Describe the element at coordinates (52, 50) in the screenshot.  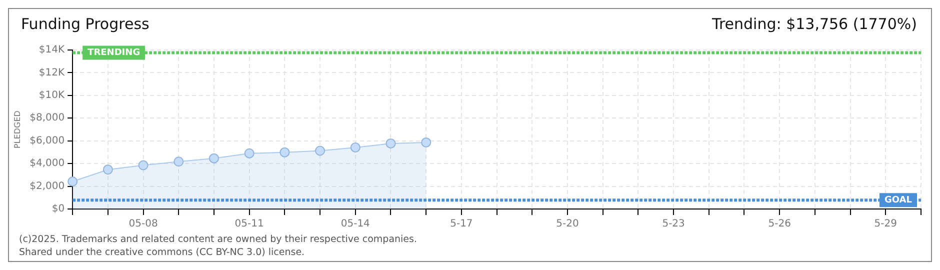
I see `y-tick-label: $14K` at that location.